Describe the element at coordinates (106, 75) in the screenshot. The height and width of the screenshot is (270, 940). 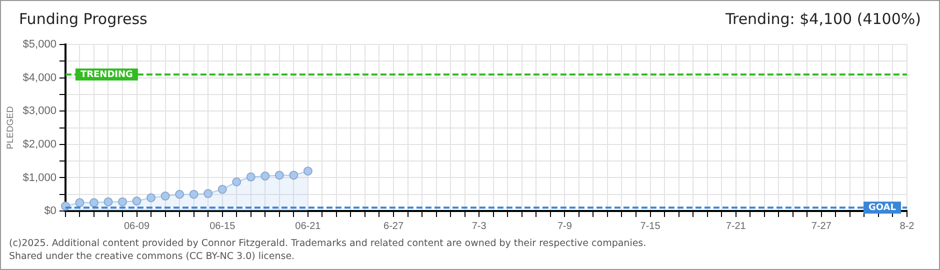
I see `ref-line-label: TRENDING` at that location.